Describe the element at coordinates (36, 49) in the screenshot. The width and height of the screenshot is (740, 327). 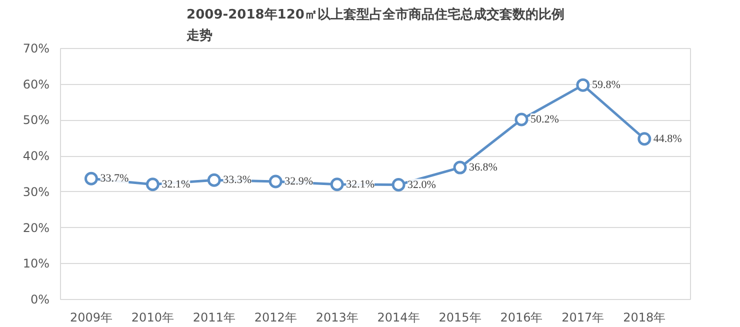
I see `y-tick-label: 70%` at that location.